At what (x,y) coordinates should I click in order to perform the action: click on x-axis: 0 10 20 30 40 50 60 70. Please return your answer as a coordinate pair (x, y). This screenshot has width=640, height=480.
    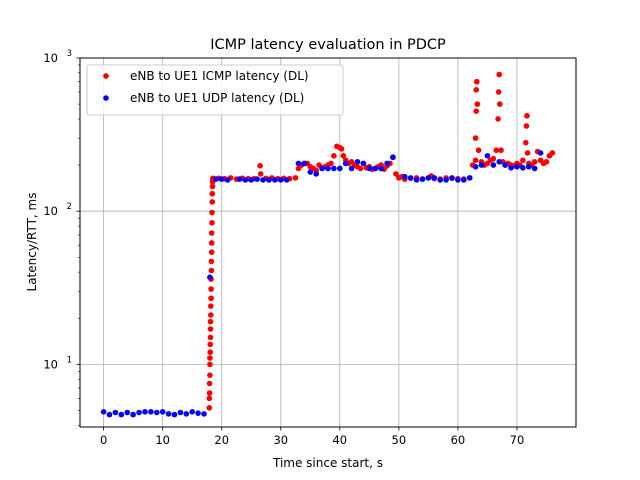
    Looking at the image, I should click on (312, 437).